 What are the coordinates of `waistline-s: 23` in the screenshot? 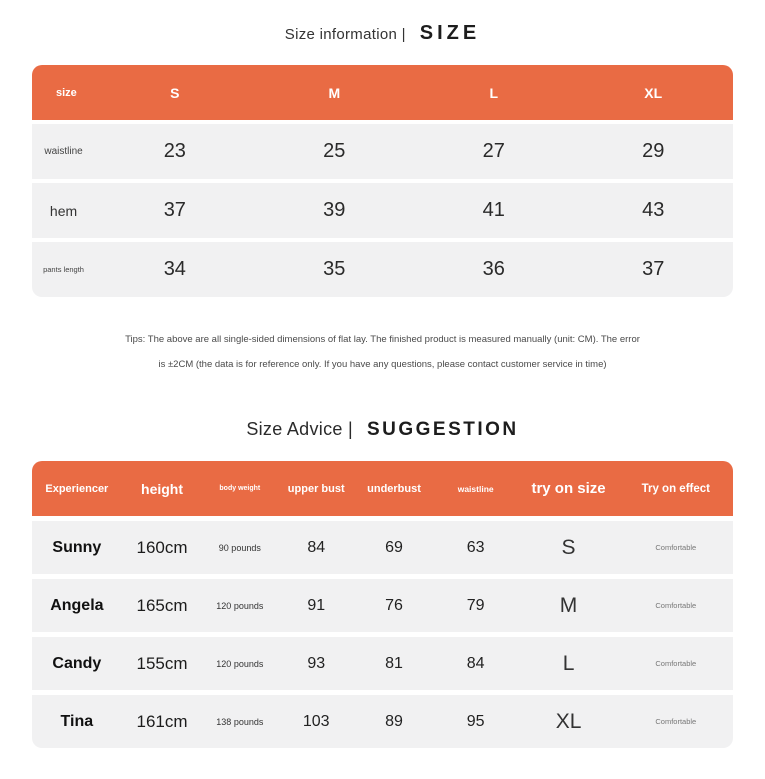 It's located at (174, 151).